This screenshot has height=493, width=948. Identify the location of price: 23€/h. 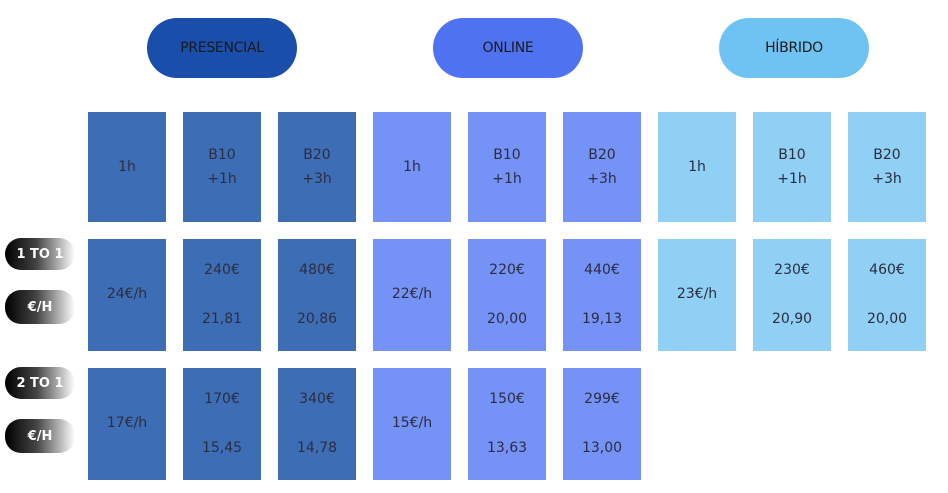
(697, 294).